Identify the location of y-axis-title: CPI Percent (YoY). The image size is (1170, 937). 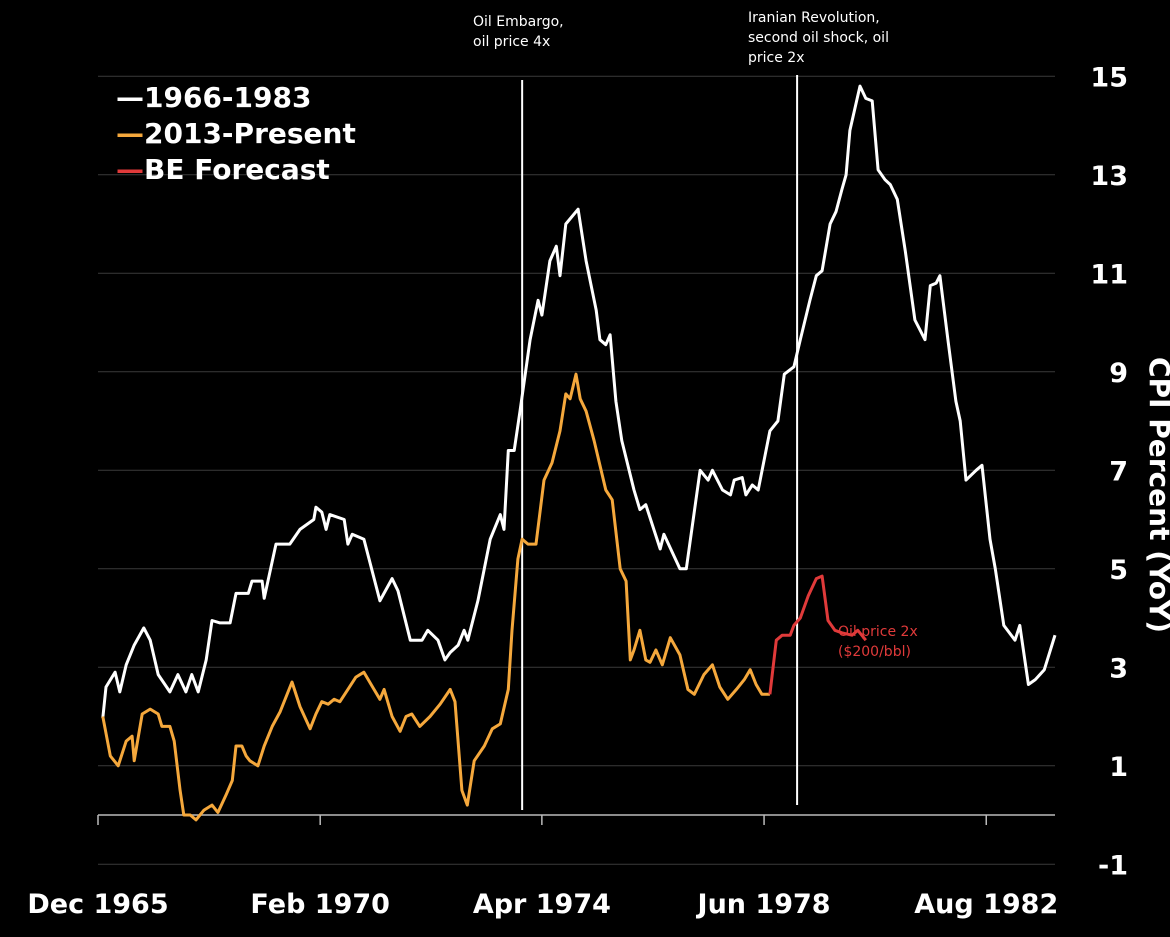
(1156, 495).